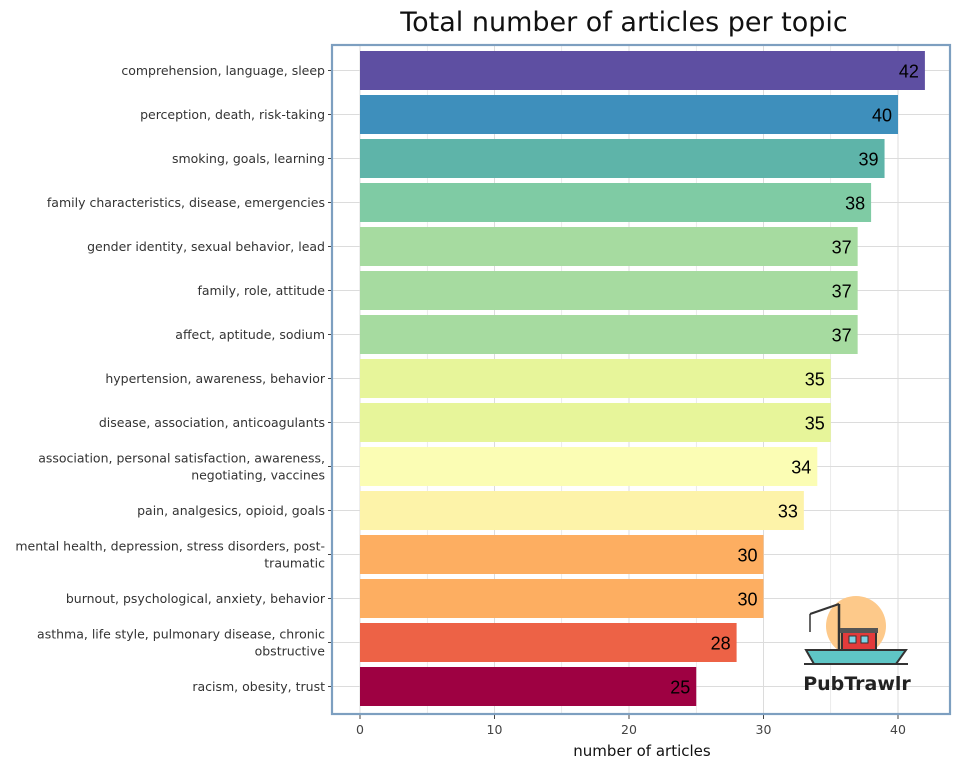 The height and width of the screenshot is (768, 960). I want to click on category-label: gender identity, sexual behavior, lead, so click(206, 246).